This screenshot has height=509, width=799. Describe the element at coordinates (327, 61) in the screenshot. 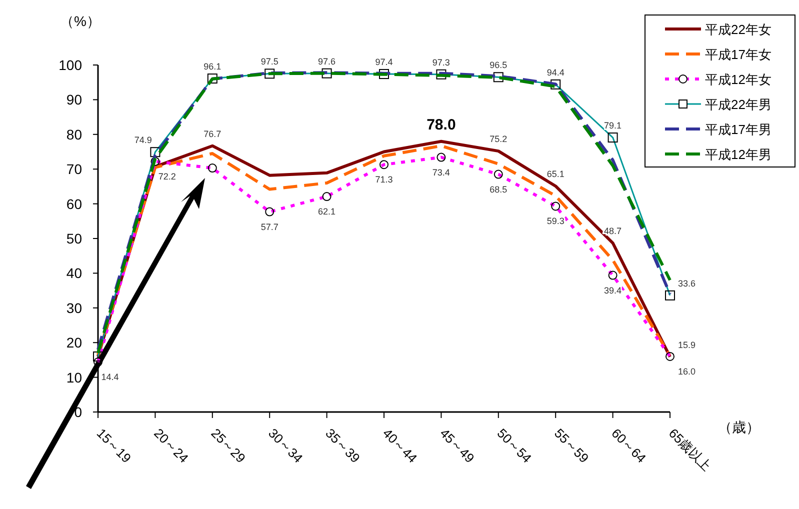

I see `data-label: 97.6` at that location.